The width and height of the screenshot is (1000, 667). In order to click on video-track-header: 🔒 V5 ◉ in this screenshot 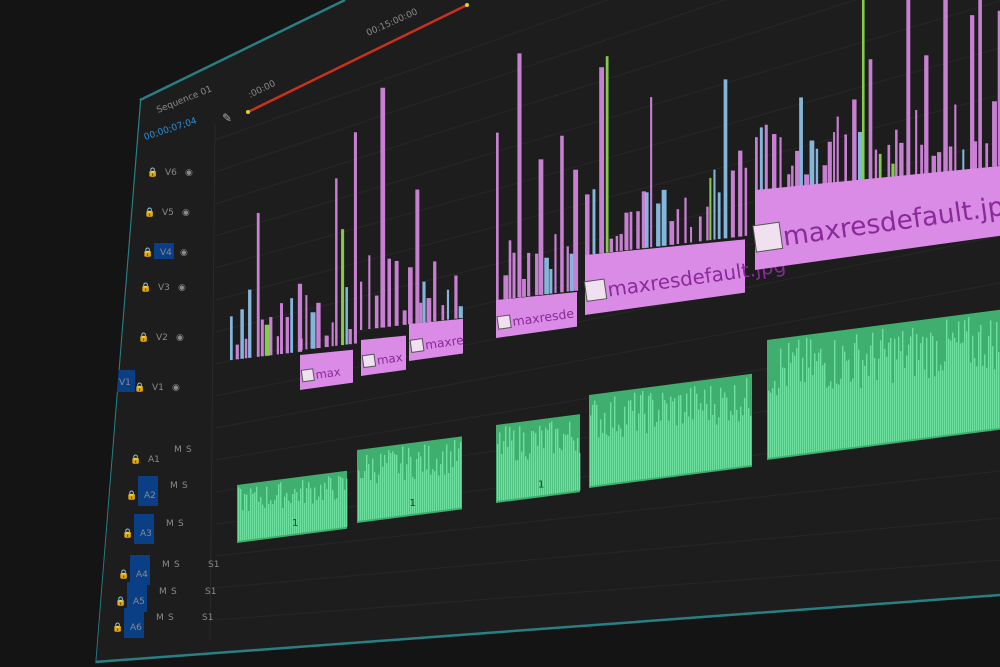, I will do `click(167, 212)`.